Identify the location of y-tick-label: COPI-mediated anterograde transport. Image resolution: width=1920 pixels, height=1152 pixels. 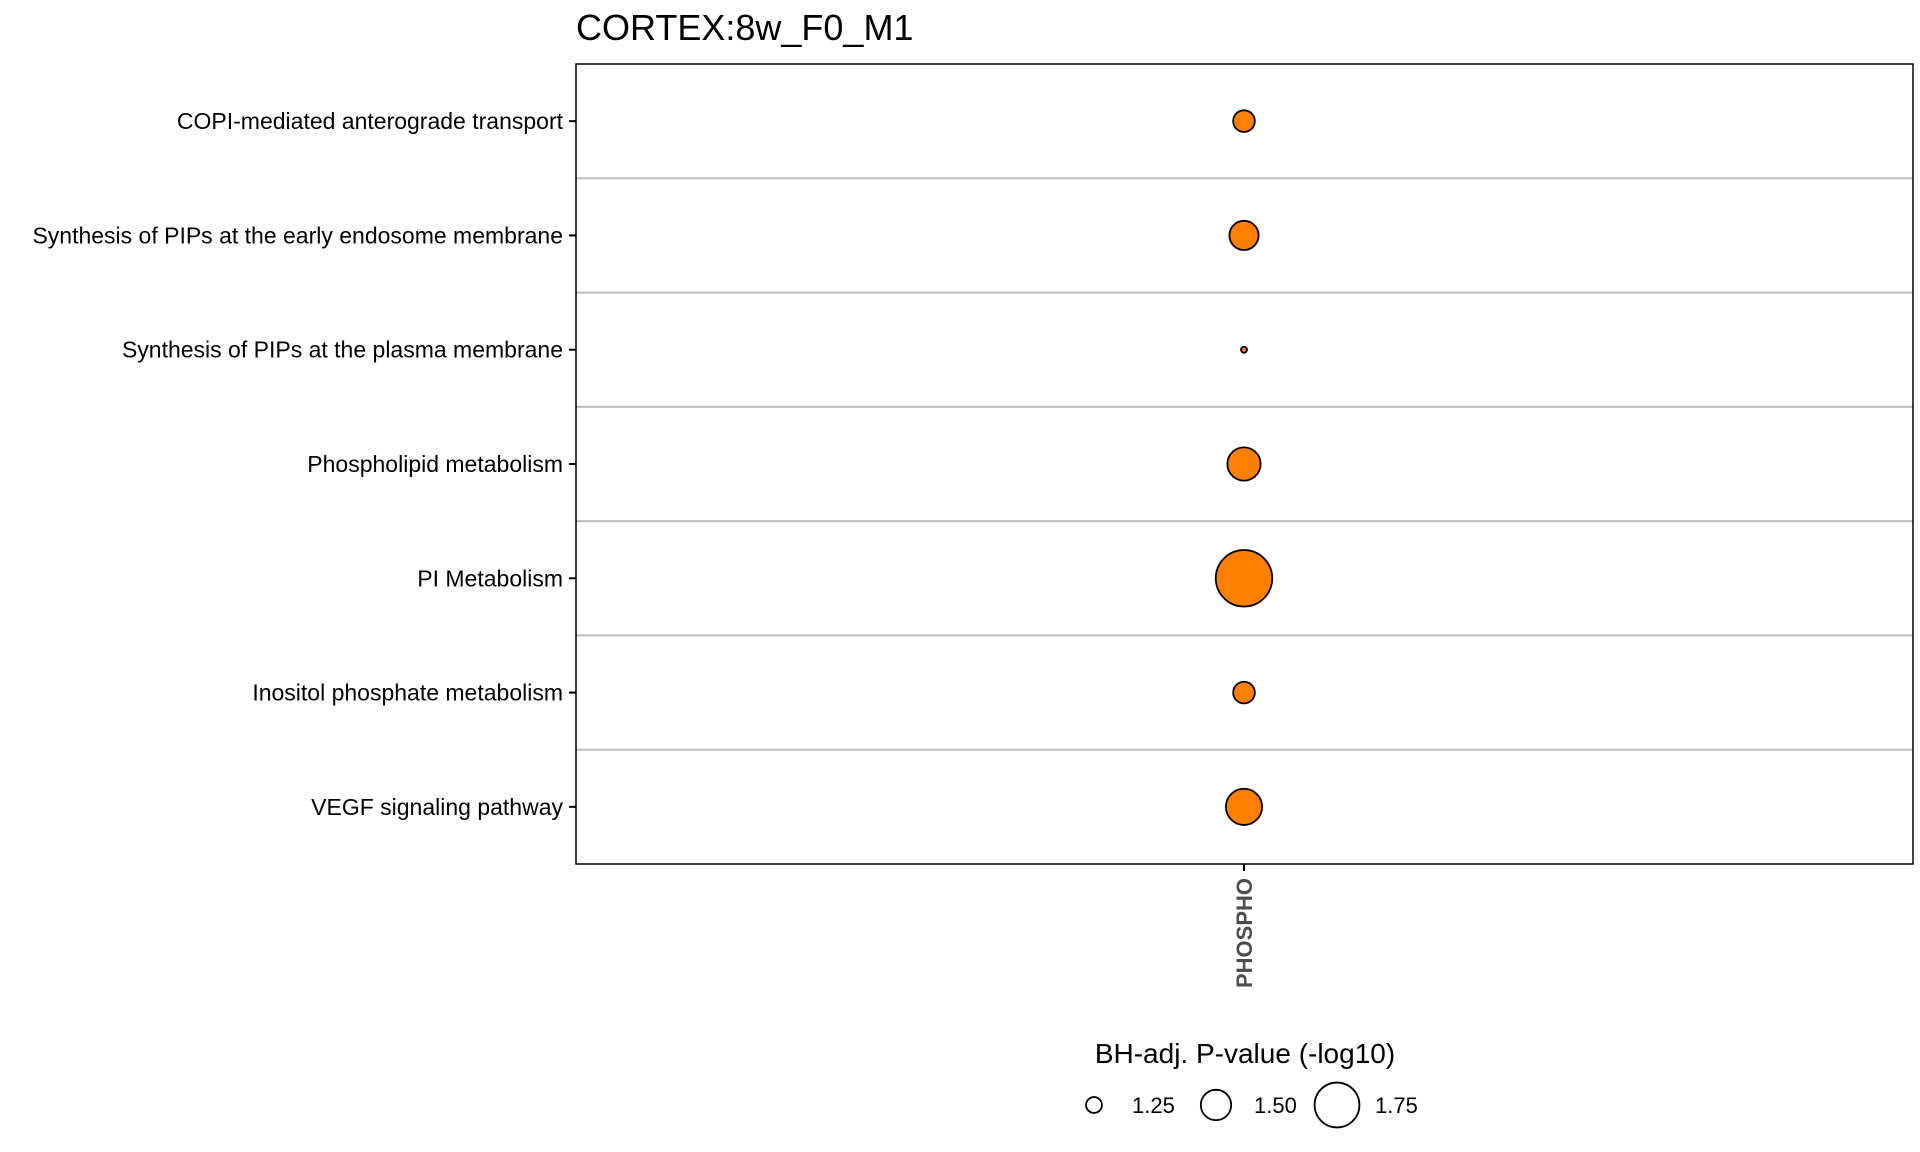
(370, 121).